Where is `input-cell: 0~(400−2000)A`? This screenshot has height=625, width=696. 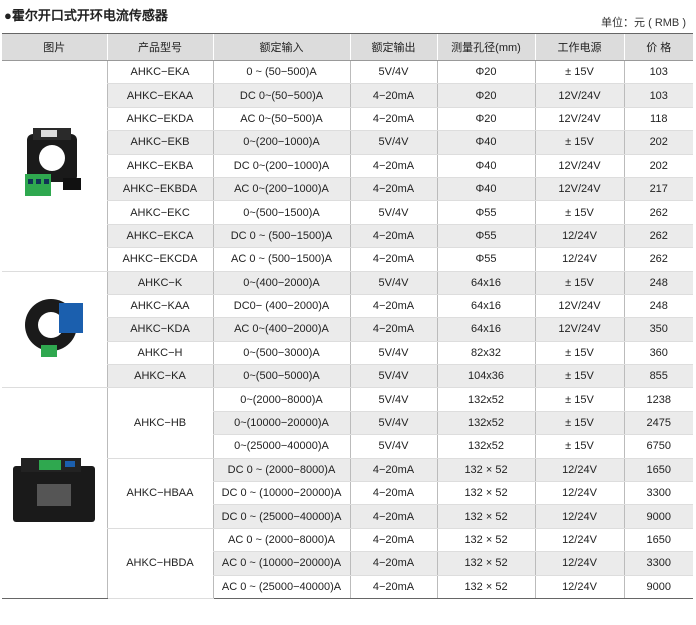 input-cell: 0~(400−2000)A is located at coordinates (281, 283).